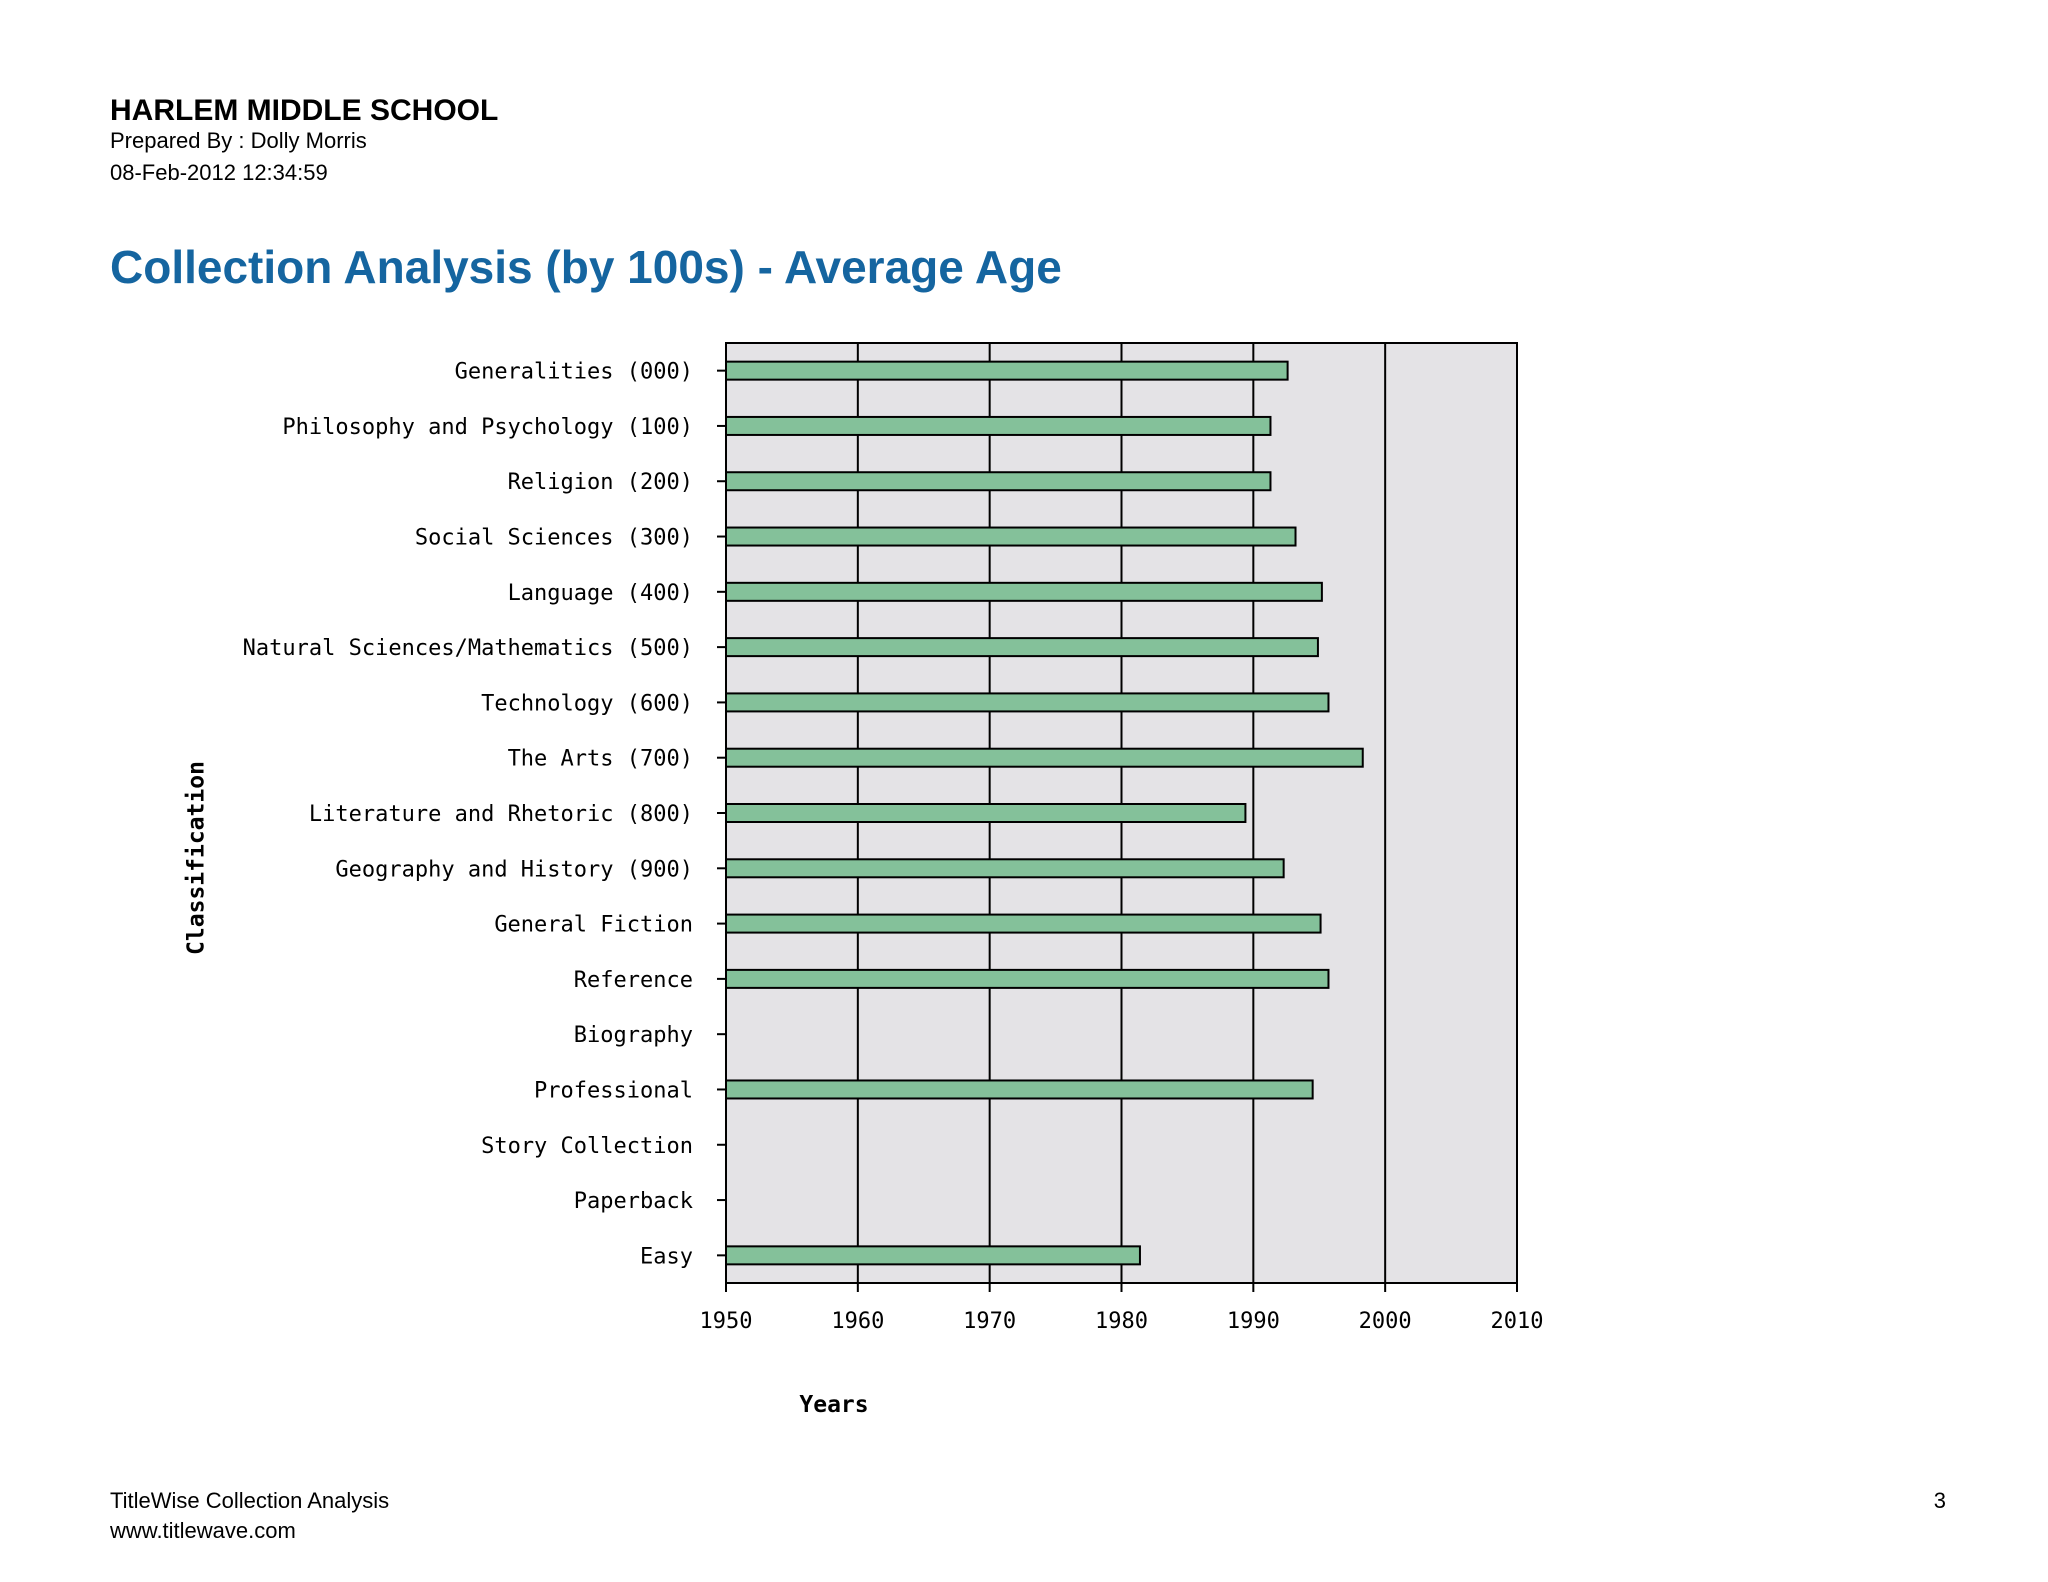 The width and height of the screenshot is (2048, 1582). Describe the element at coordinates (666, 1256) in the screenshot. I see `category-label: Easy` at that location.